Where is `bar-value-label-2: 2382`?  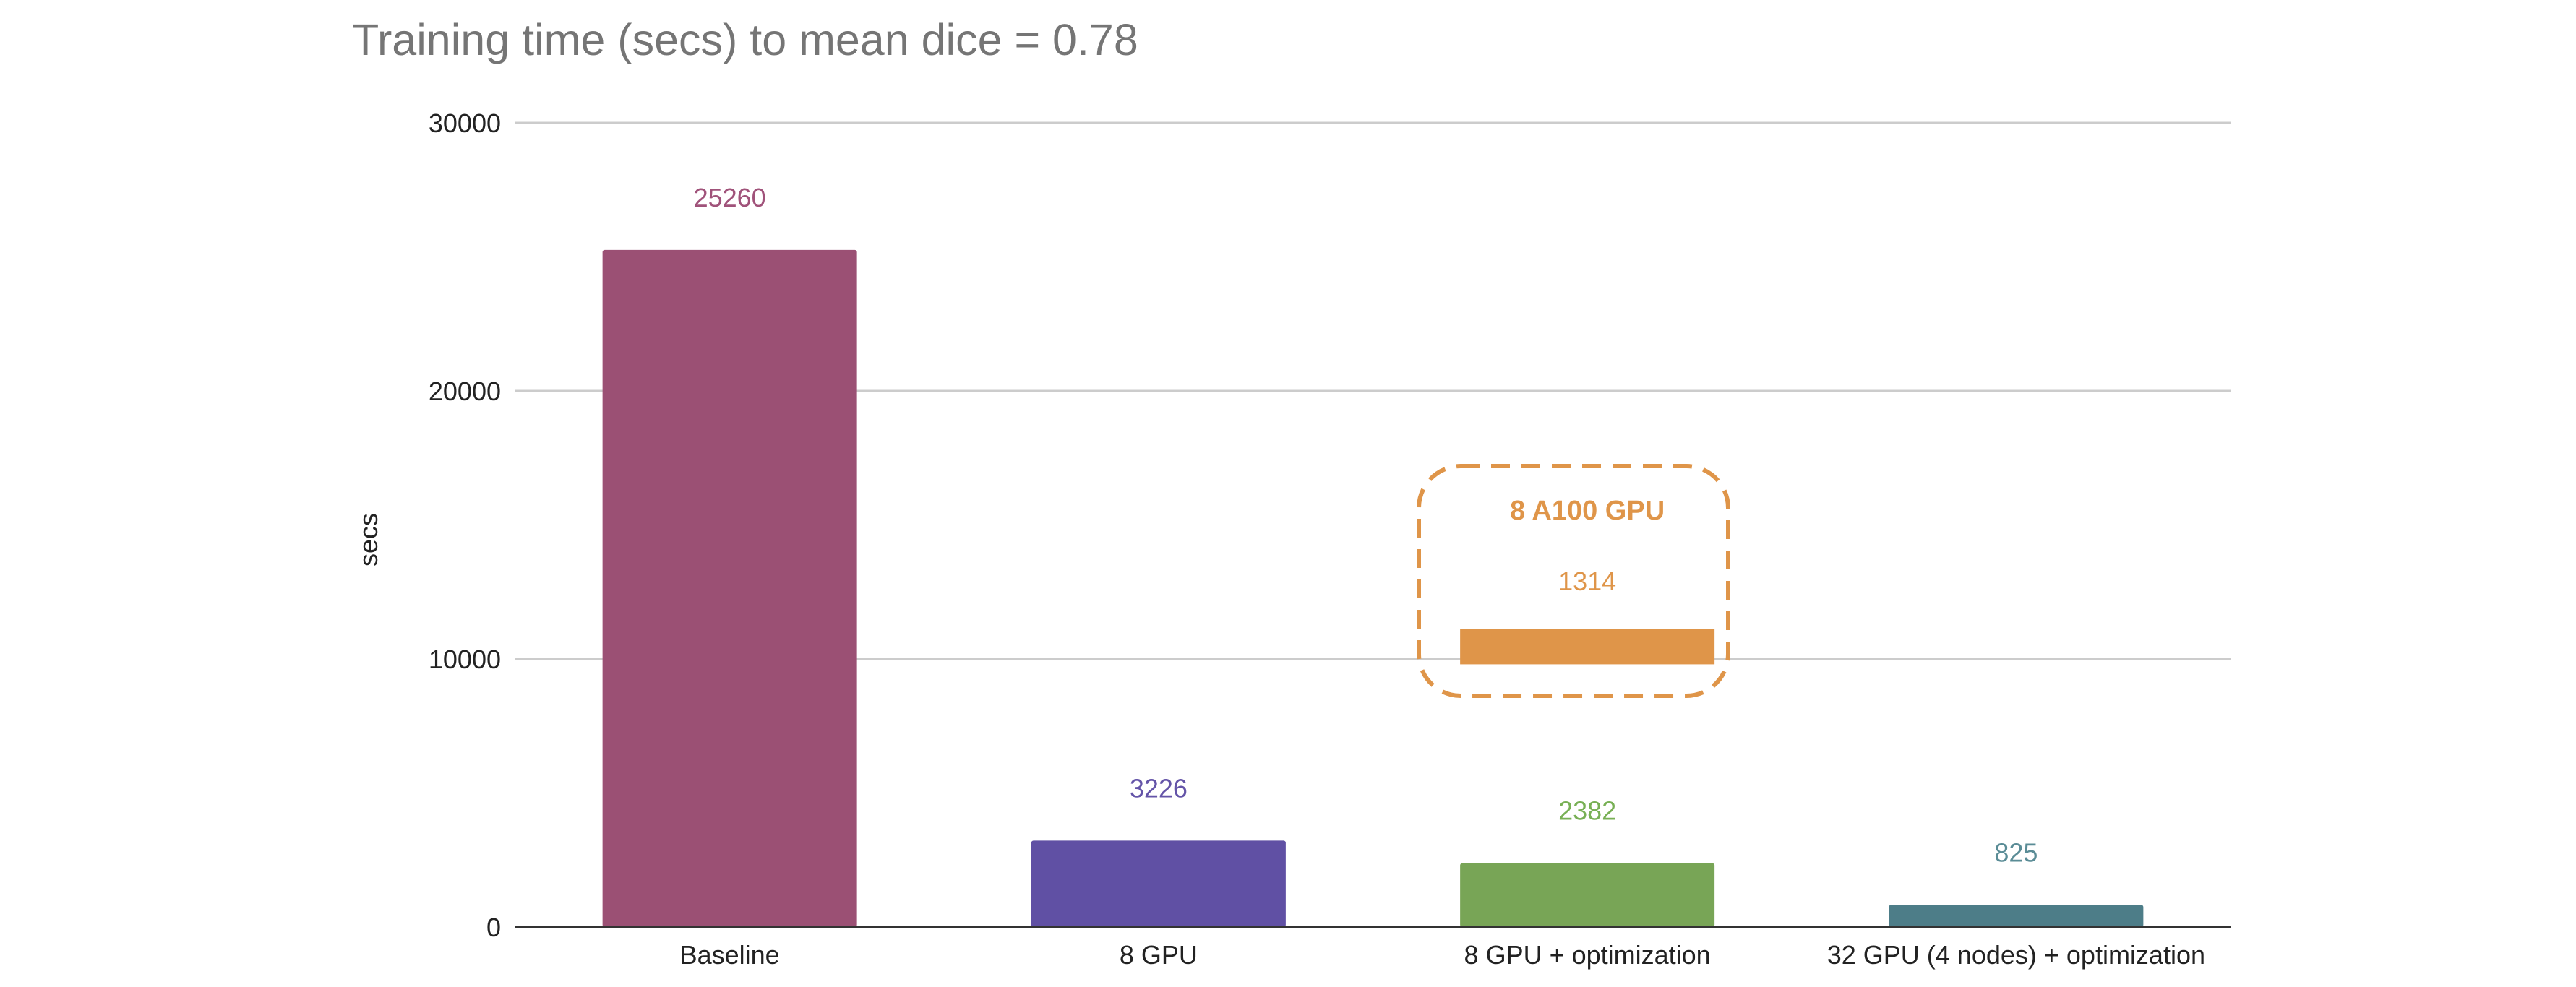 bar-value-label-2: 2382 is located at coordinates (1587, 811).